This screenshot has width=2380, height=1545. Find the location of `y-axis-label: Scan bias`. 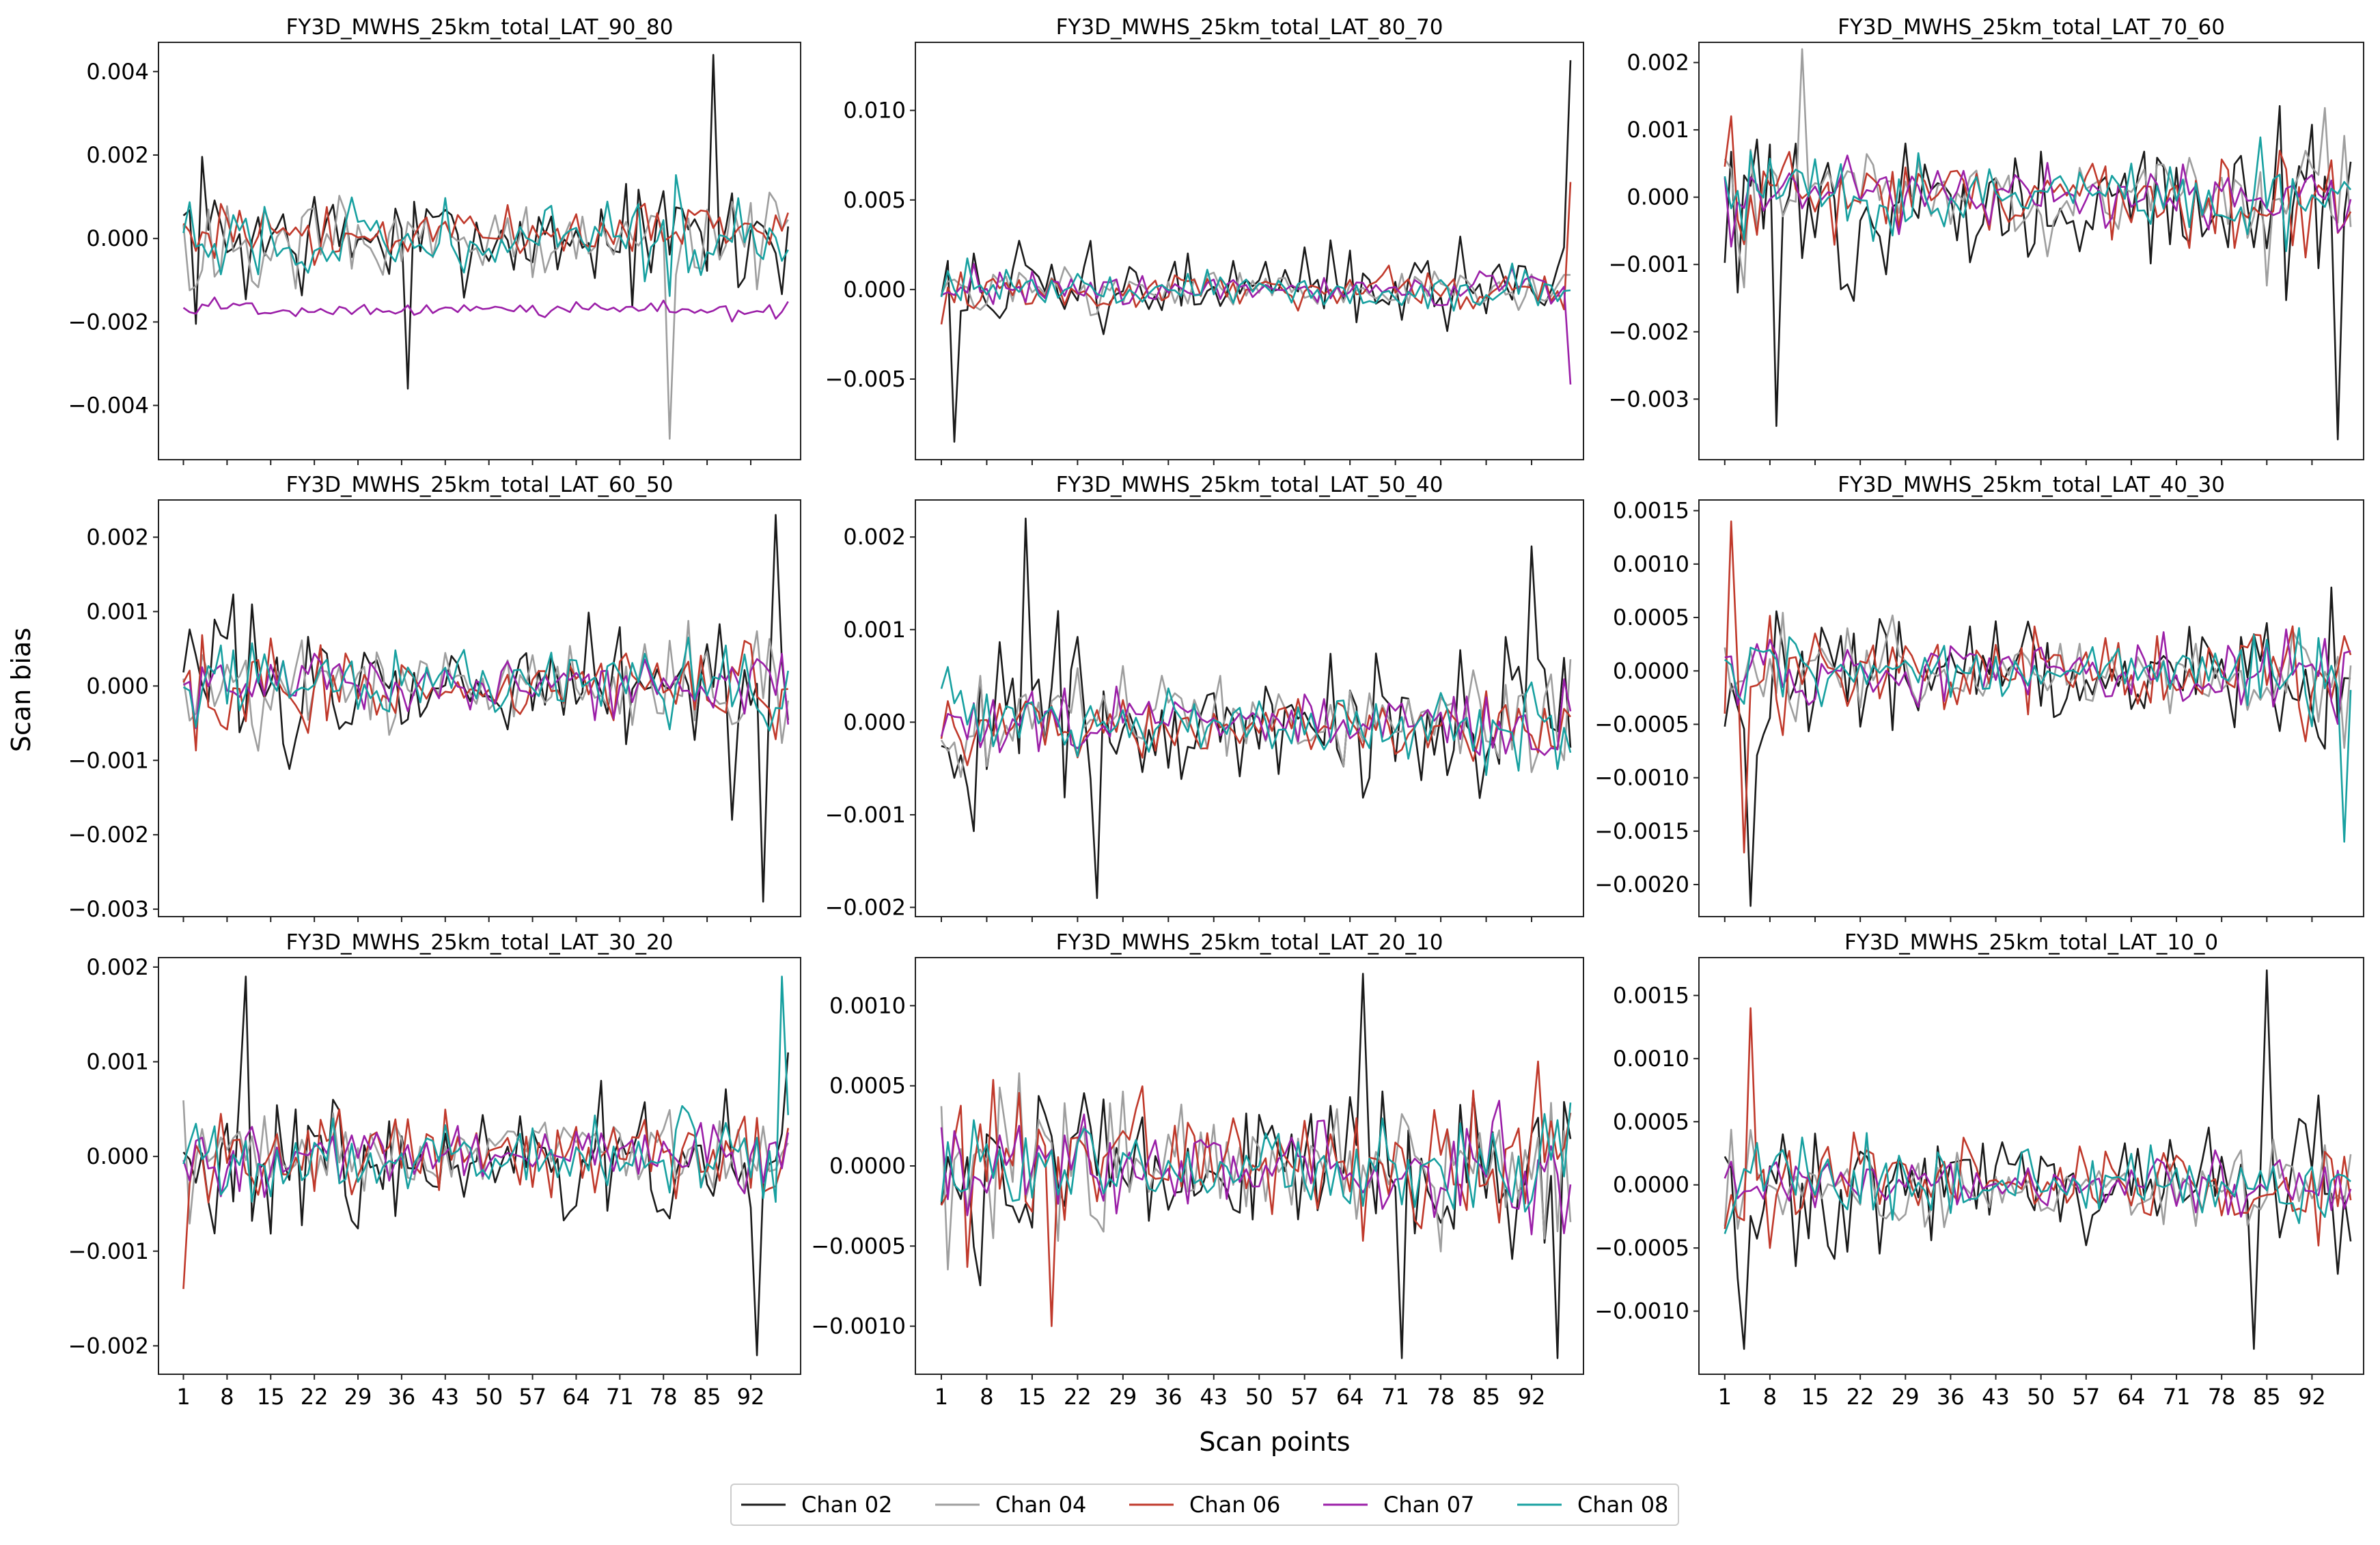

y-axis-label: Scan bias is located at coordinates (21, 690).